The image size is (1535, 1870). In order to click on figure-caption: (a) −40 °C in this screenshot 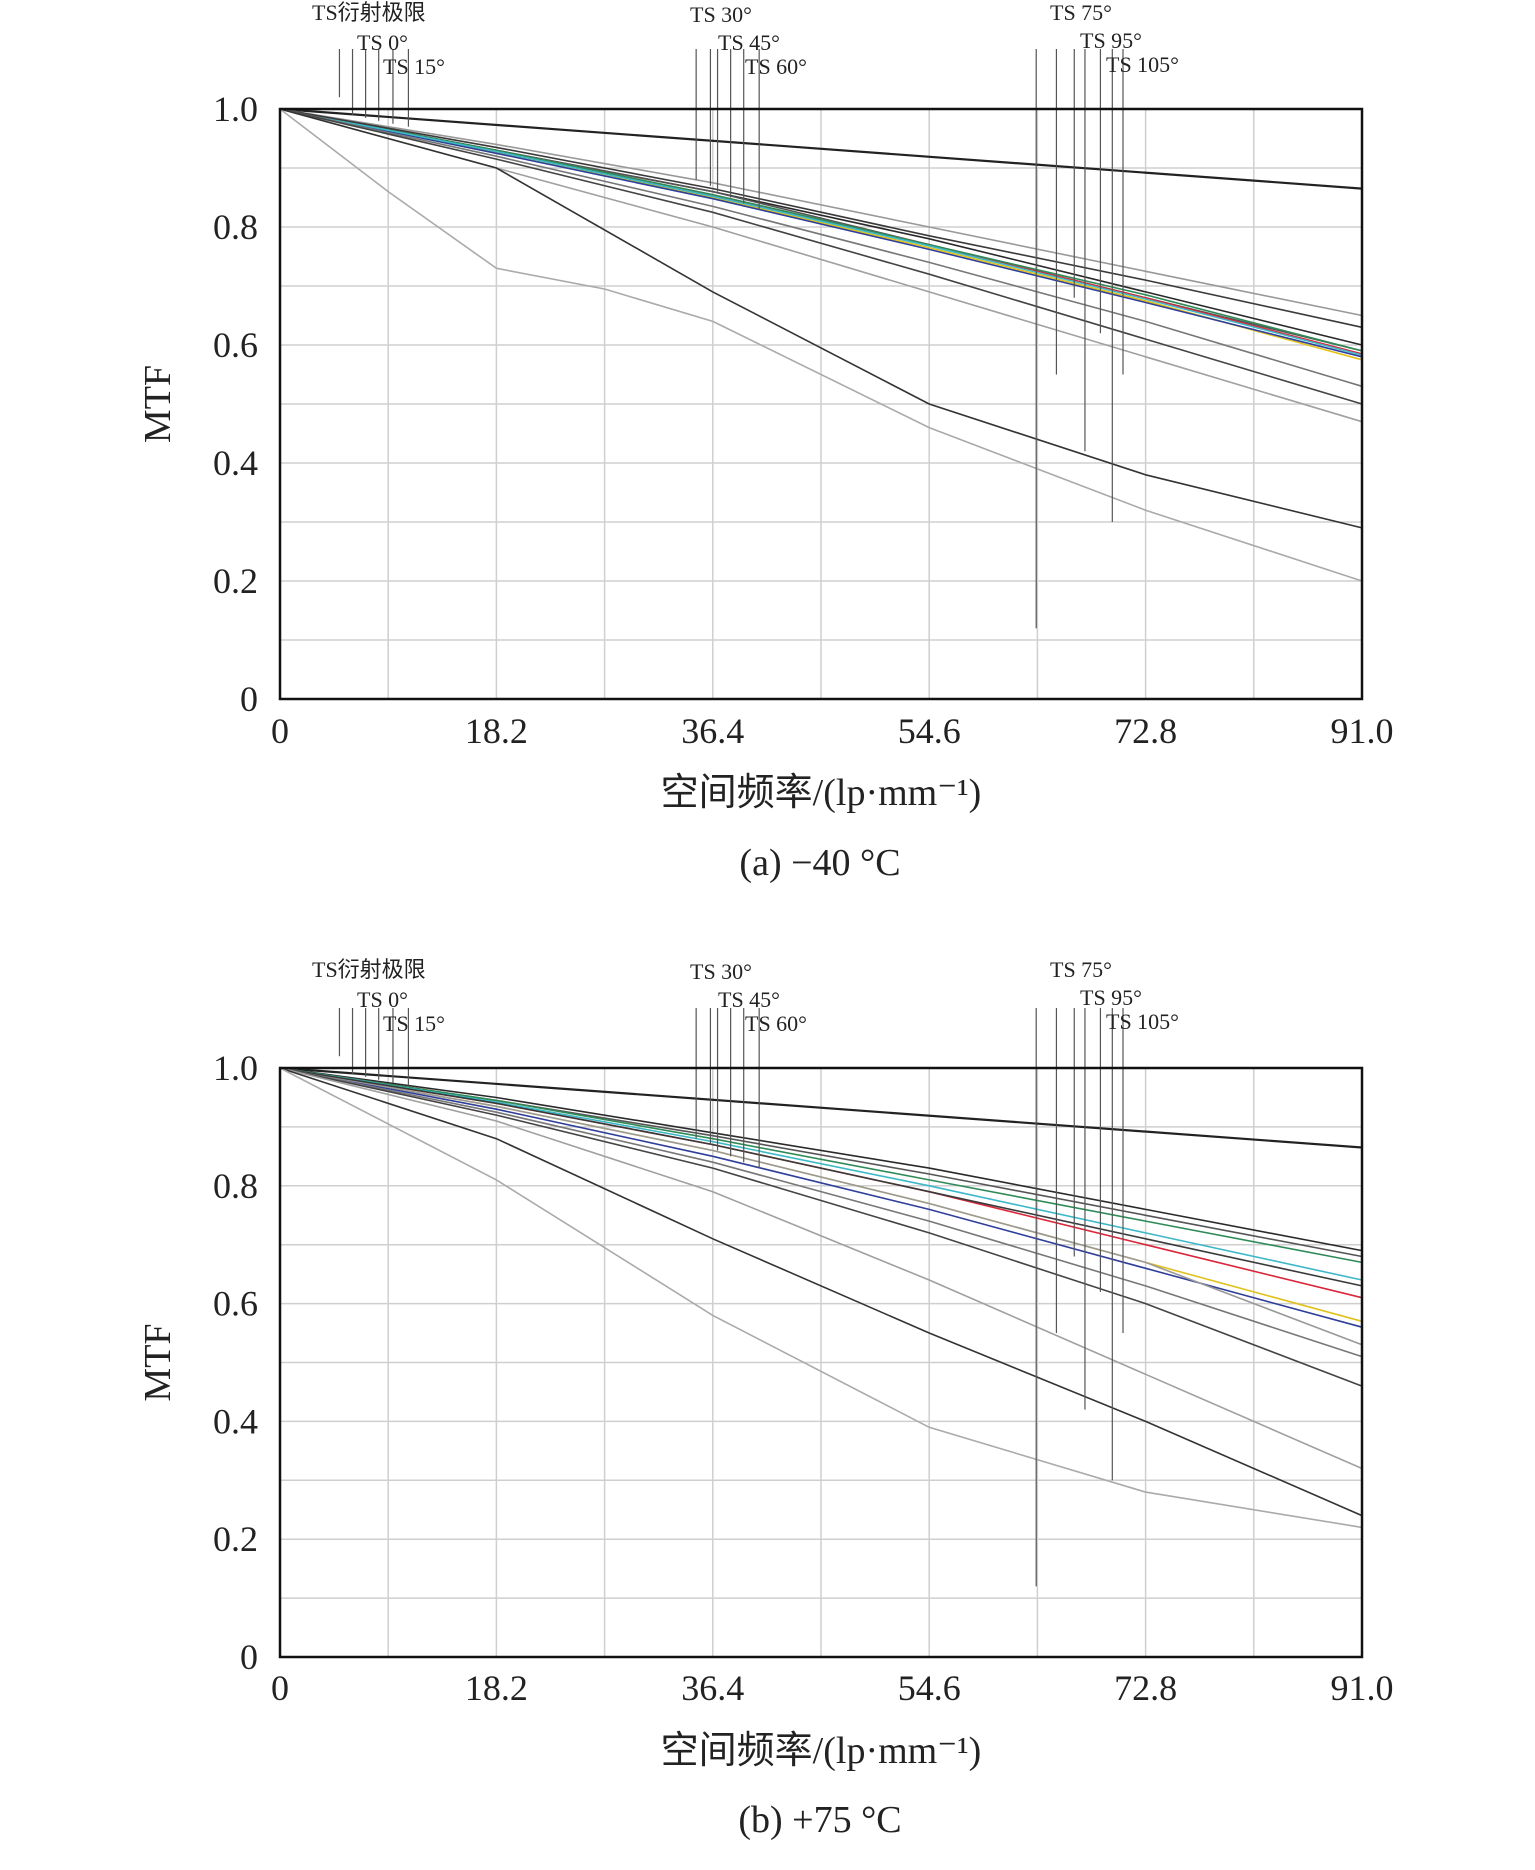, I will do `click(819, 863)`.